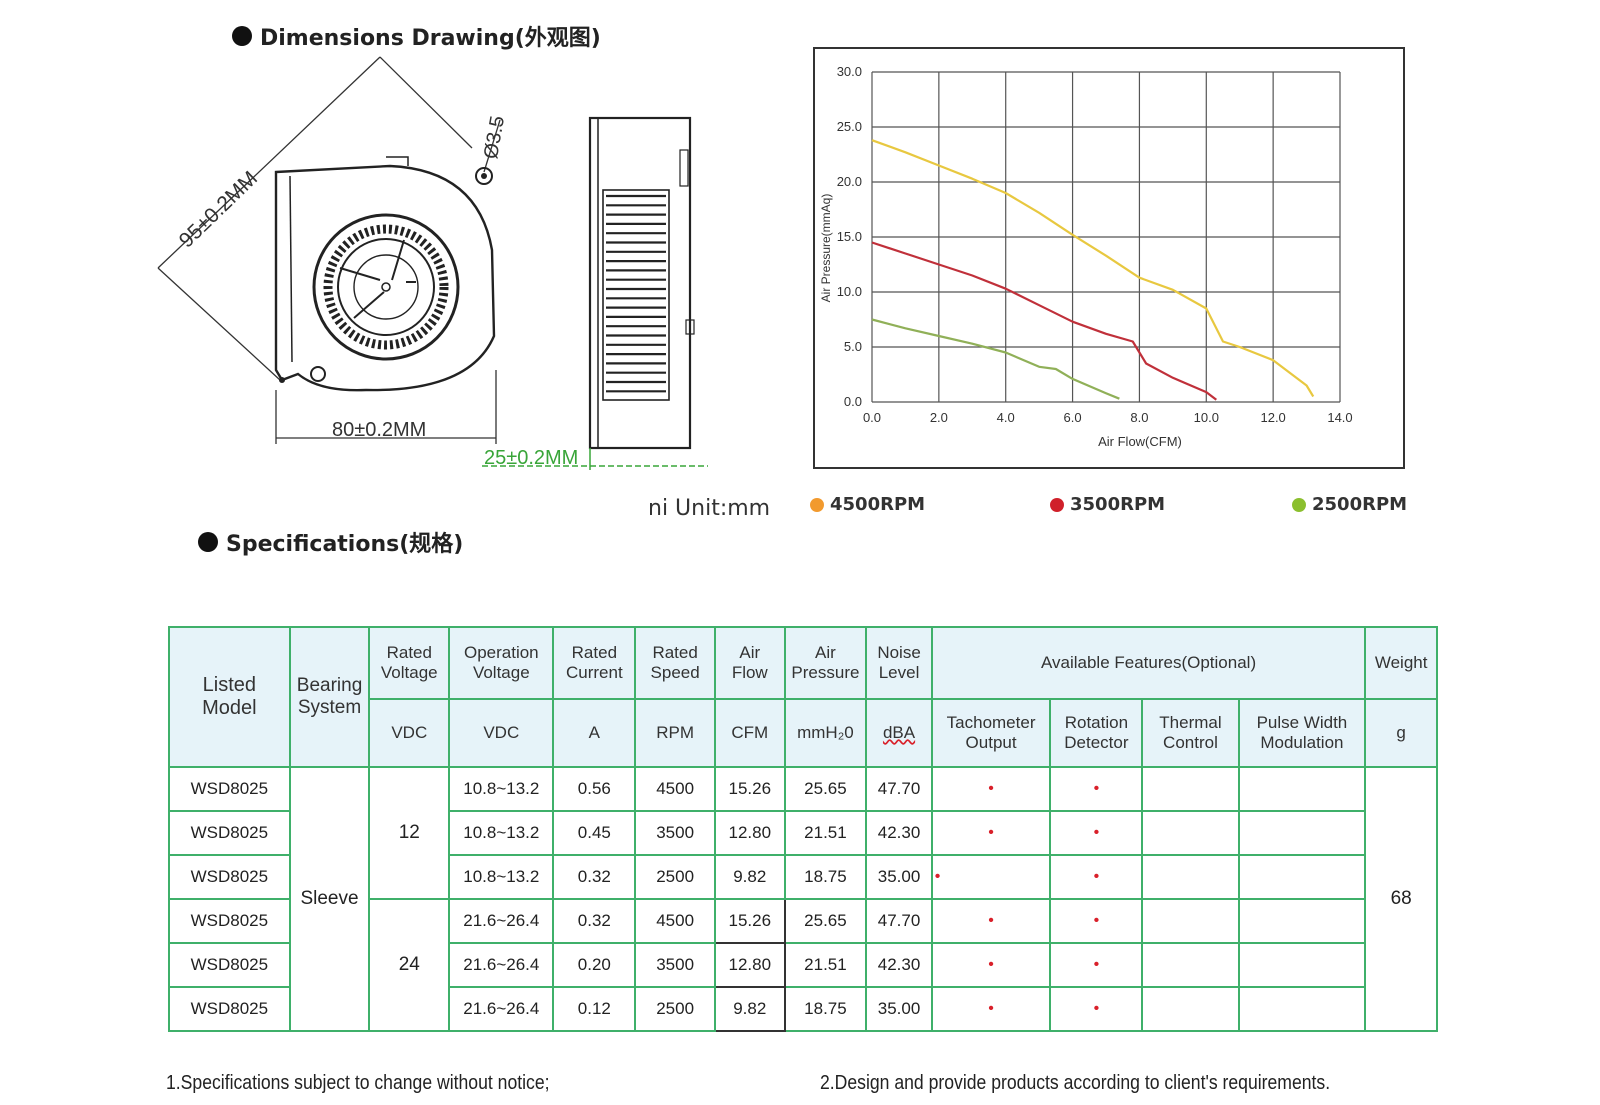 The image size is (1600, 1105). What do you see at coordinates (329, 899) in the screenshot?
I see `cell-bearing: Sleeve` at bounding box center [329, 899].